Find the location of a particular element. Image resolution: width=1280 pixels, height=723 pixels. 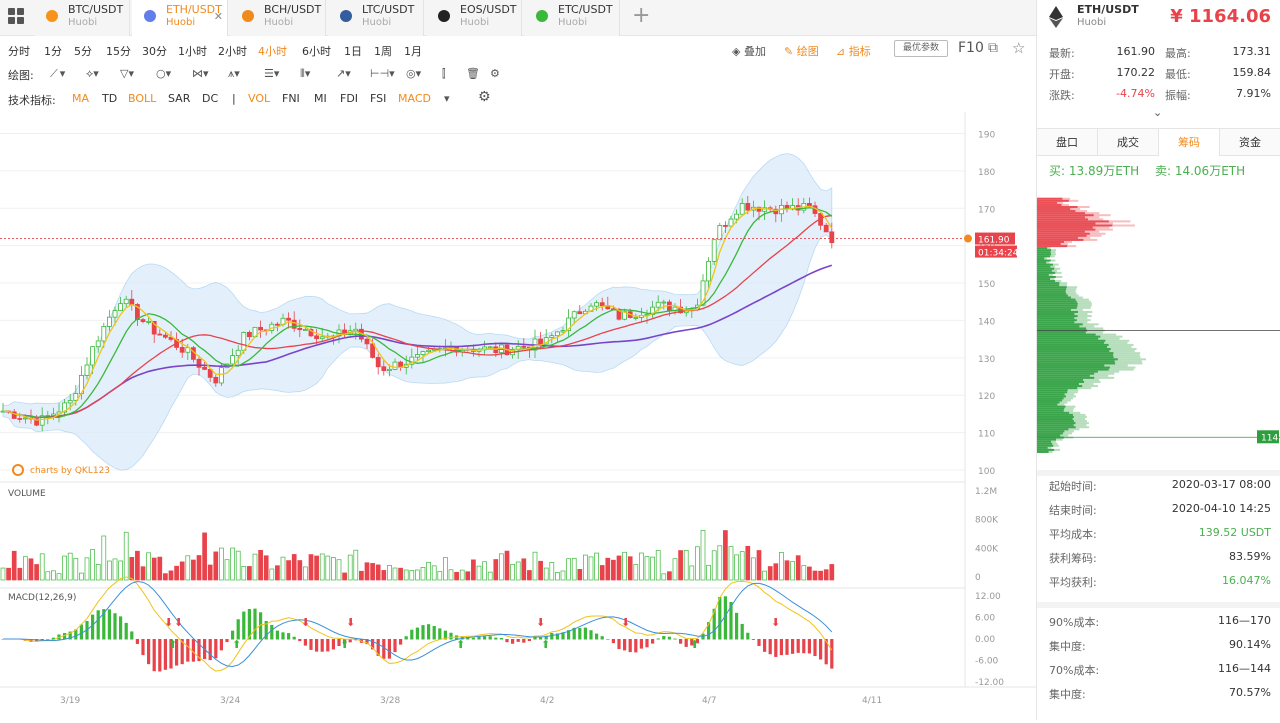

indicator-6: VOL is located at coordinates (259, 98).